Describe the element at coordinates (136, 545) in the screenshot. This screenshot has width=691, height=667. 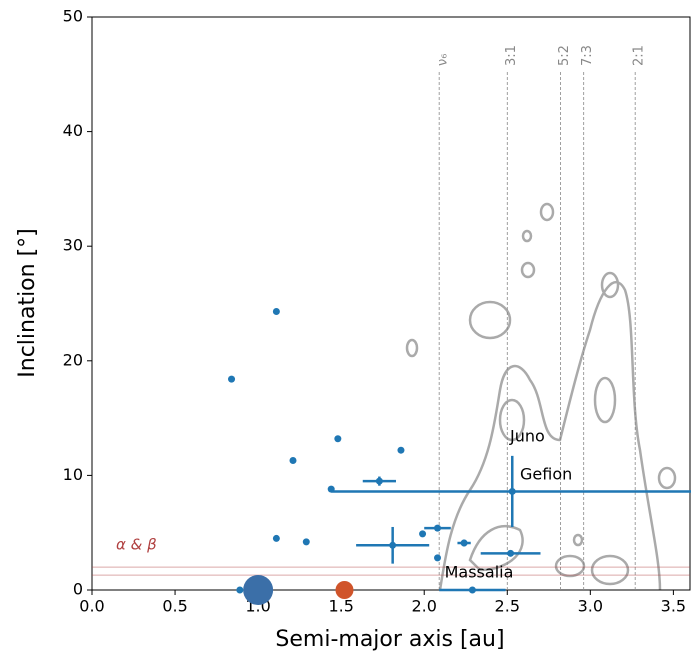
I see `reference-label: α & β` at that location.